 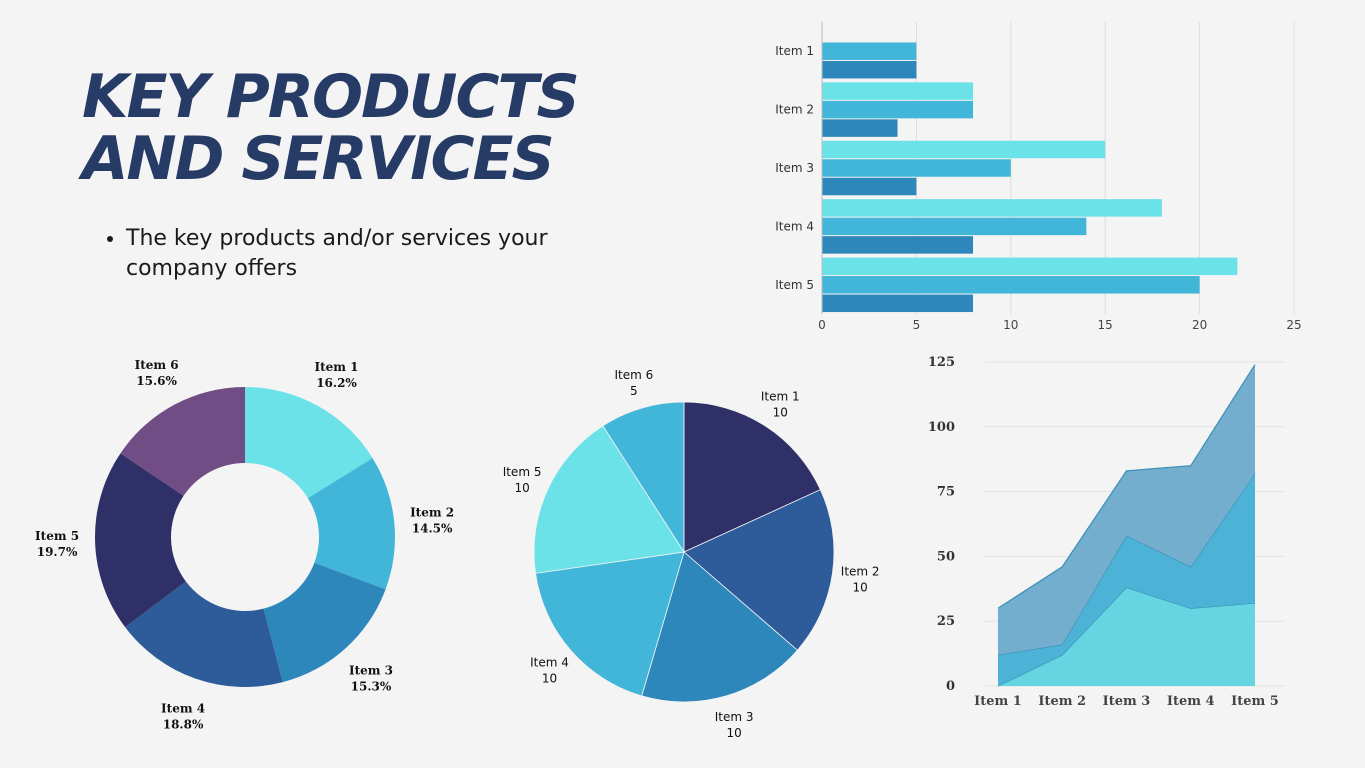 What do you see at coordinates (1127, 701) in the screenshot?
I see `x-category-label: Item 3` at bounding box center [1127, 701].